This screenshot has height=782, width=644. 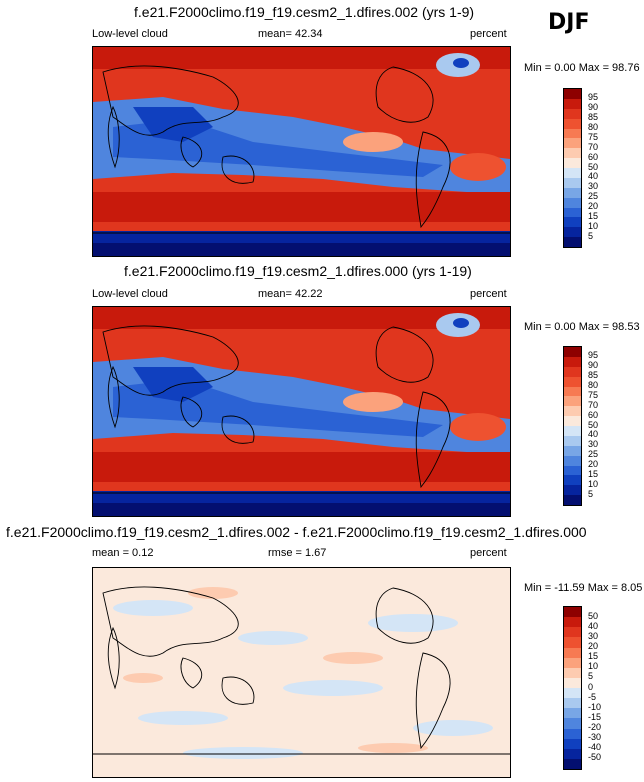 I want to click on colorbar-tick-label: -20, so click(x=595, y=727).